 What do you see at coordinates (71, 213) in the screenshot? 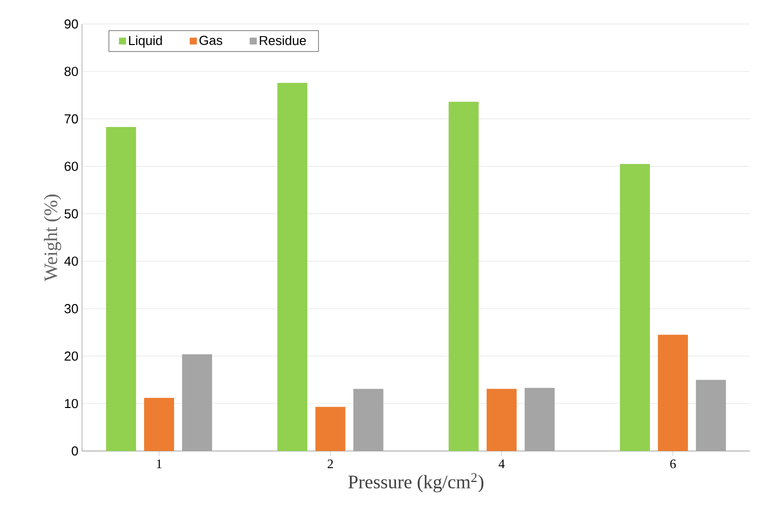
I see `y-tick-label: 50` at bounding box center [71, 213].